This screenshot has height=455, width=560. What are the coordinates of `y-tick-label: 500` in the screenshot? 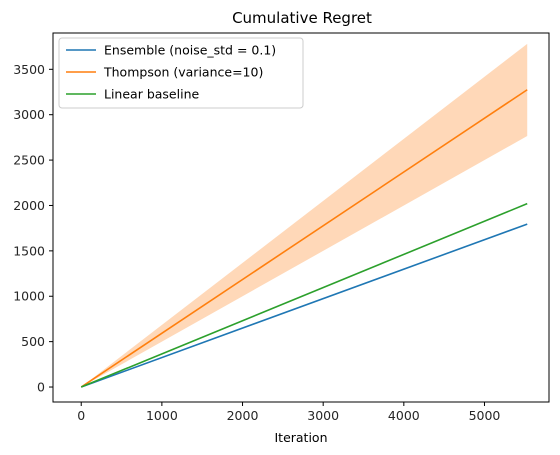 It's located at (33, 341).